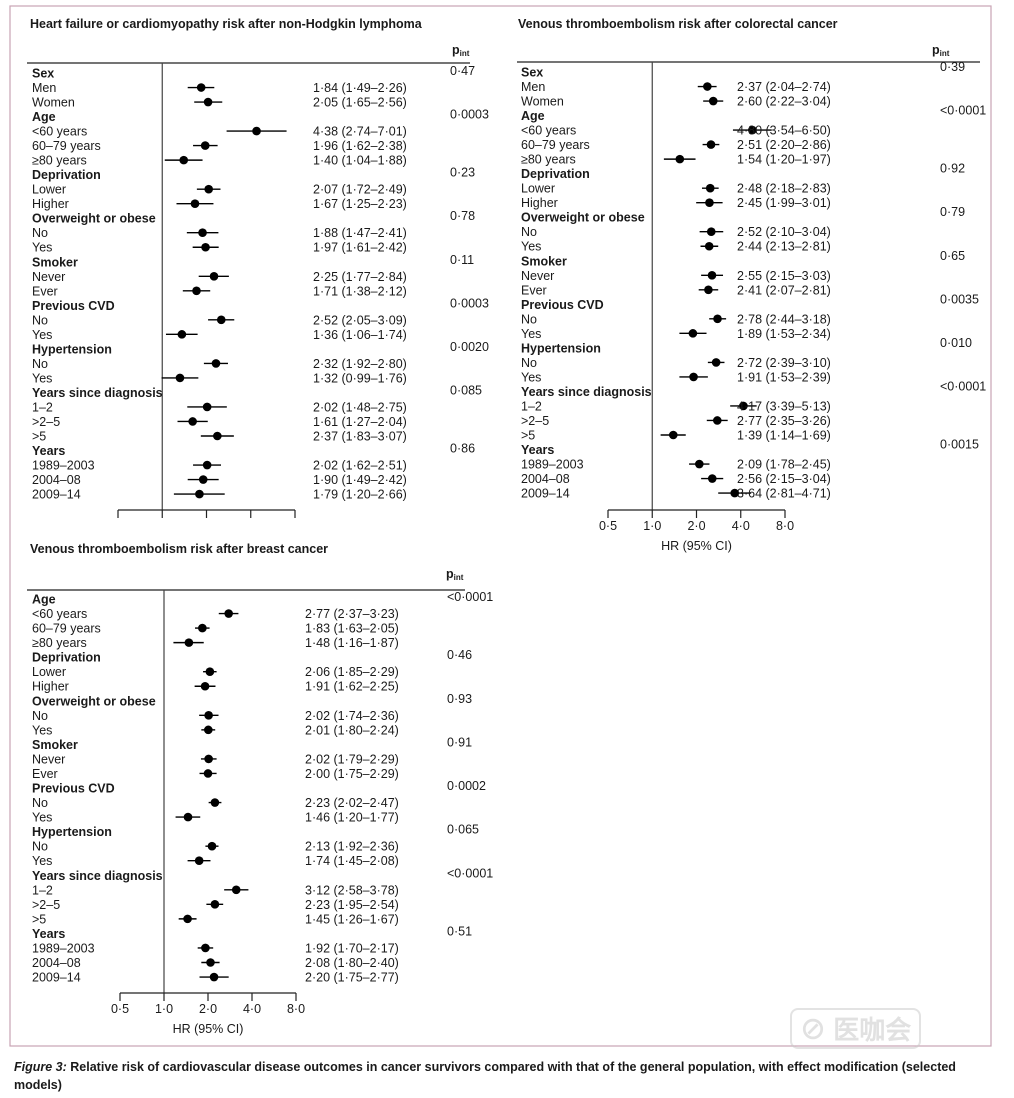 The image size is (1014, 1098). What do you see at coordinates (352, 847) in the screenshot?
I see `hr-ci-text: 2·13 (1·92–2·36)` at bounding box center [352, 847].